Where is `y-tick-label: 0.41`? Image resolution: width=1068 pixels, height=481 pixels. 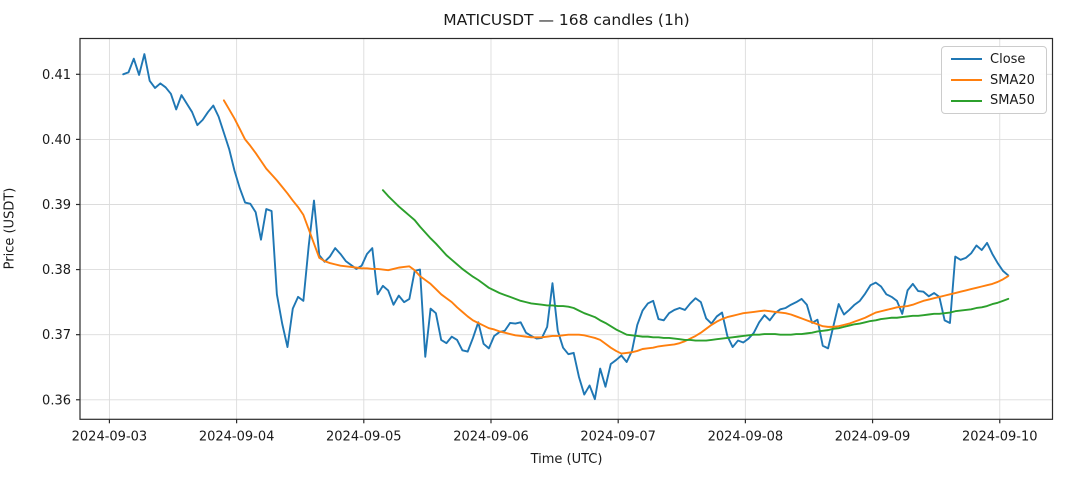
y-tick-label: 0.41 is located at coordinates (56, 75).